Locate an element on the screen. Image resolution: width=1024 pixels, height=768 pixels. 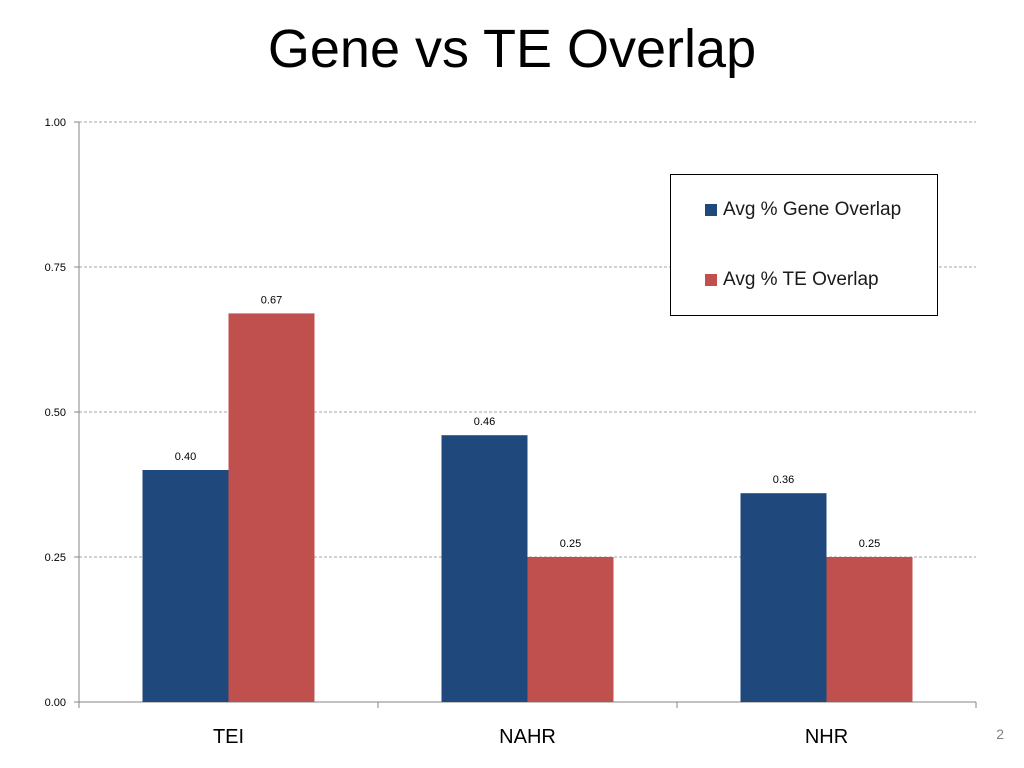
y-tick-label: 0.75 is located at coordinates (55, 268).